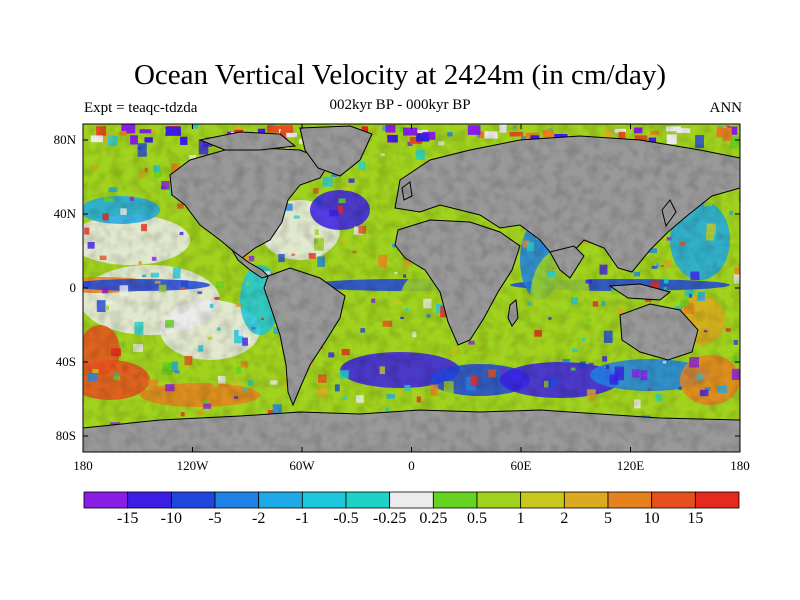 The height and width of the screenshot is (600, 800). I want to click on lat-tick-label: 80N, so click(64, 139).